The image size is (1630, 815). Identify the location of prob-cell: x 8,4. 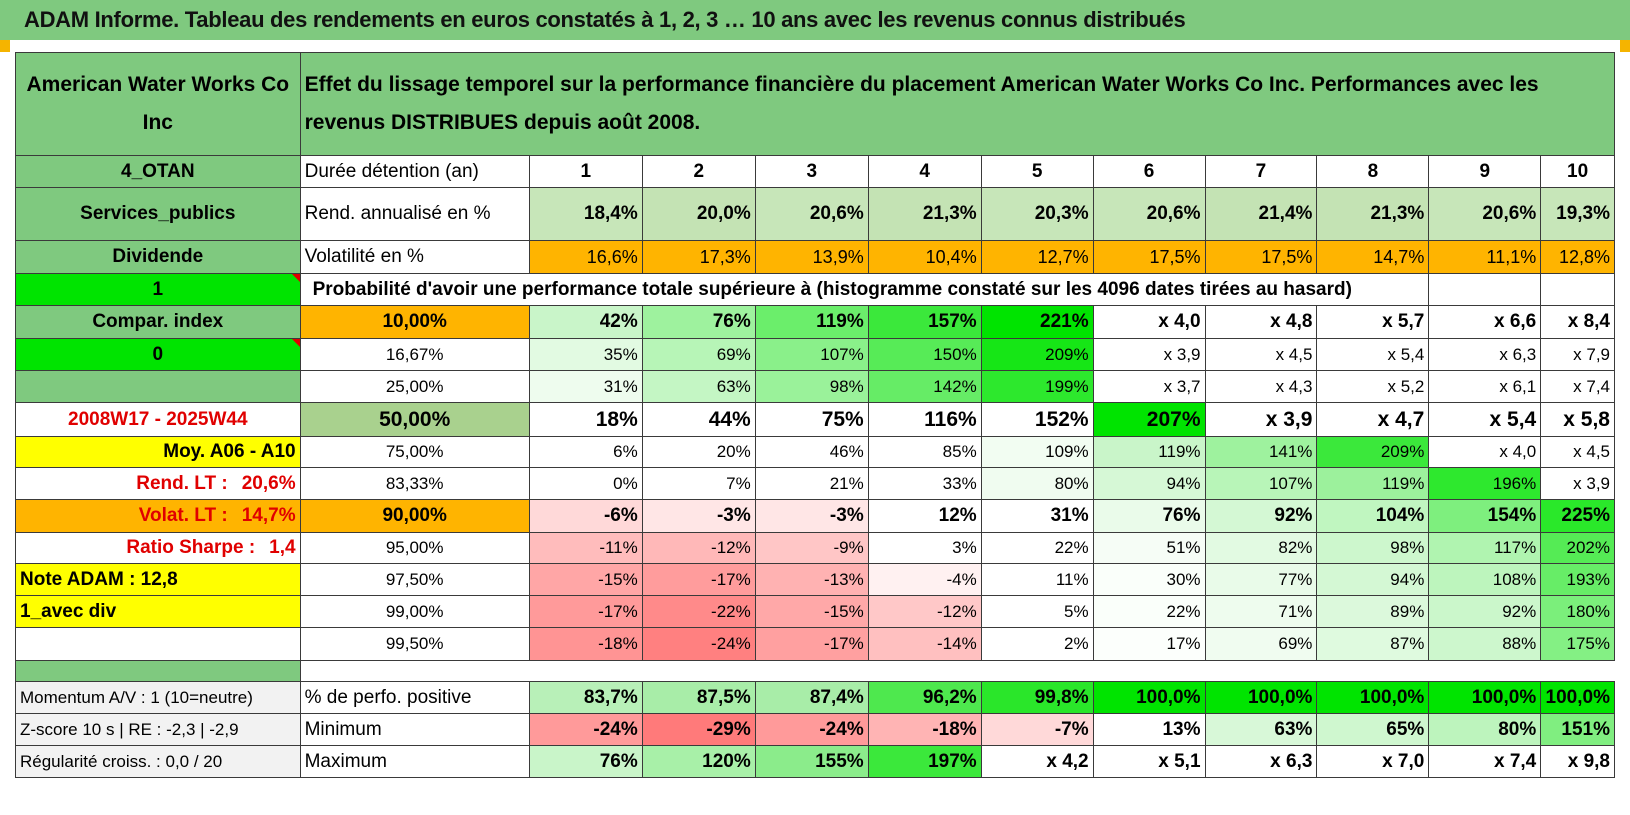
(1577, 322).